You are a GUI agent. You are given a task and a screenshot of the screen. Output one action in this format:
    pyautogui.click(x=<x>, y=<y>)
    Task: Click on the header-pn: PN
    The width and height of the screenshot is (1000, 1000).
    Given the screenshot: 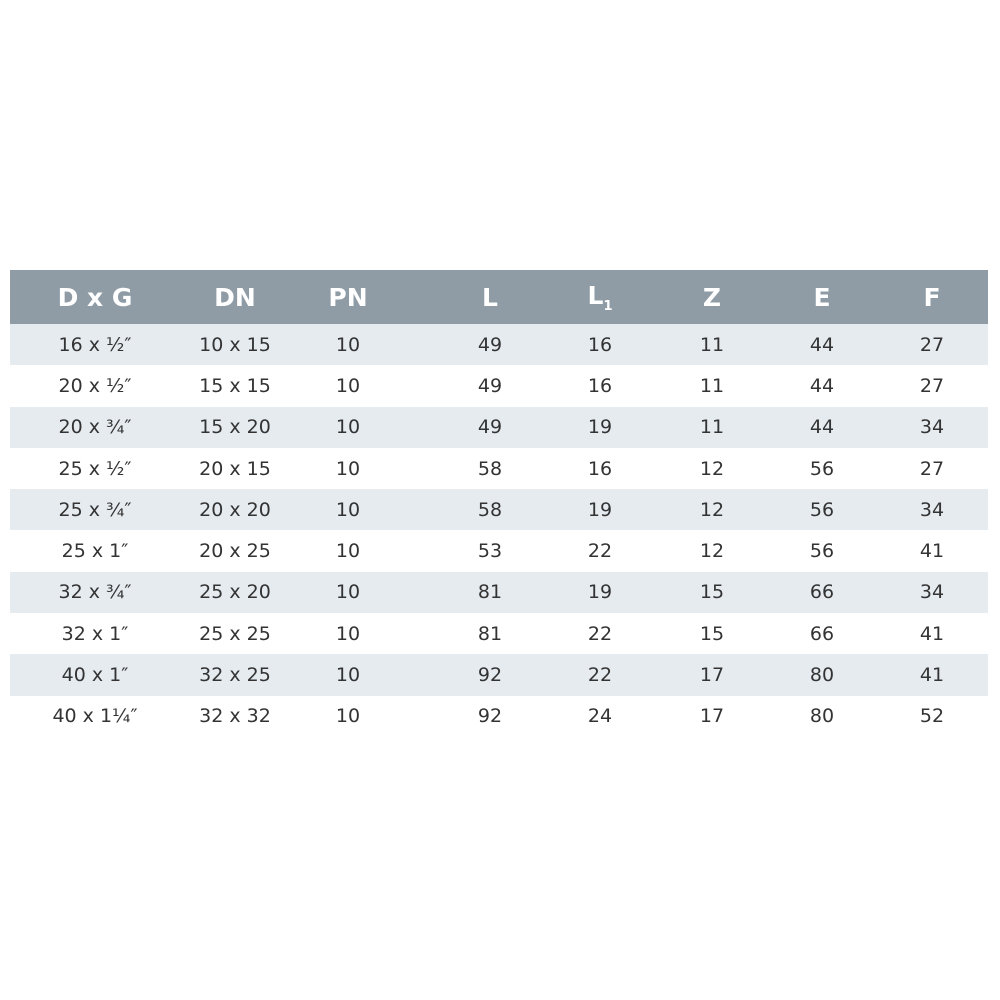 What is the action you would take?
    pyautogui.click(x=347, y=297)
    